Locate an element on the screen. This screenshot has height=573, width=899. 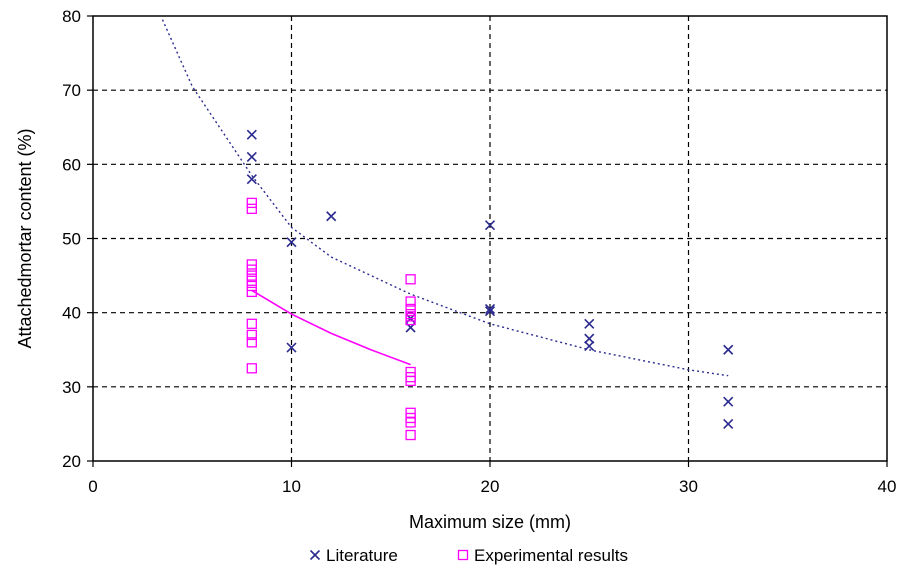
y-tick-label: 40 is located at coordinates (71, 313).